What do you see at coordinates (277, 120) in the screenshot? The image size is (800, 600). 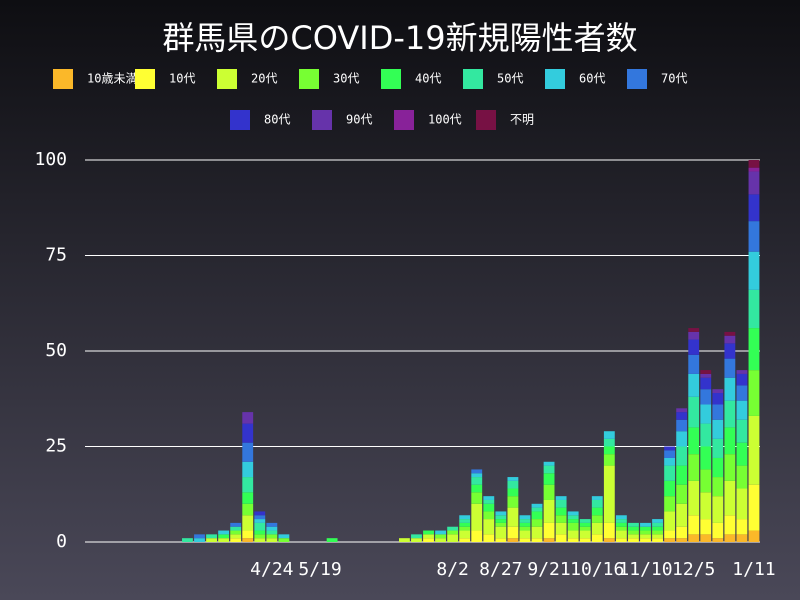 I see `legend-label: 80代` at bounding box center [277, 120].